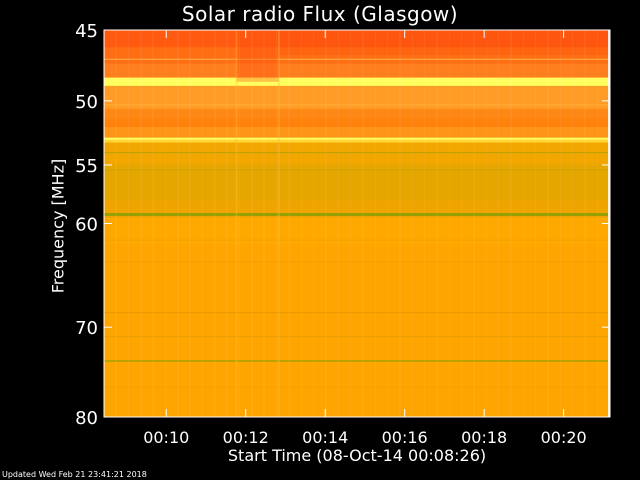  What do you see at coordinates (86, 166) in the screenshot?
I see `y-tick-label-2: 55` at bounding box center [86, 166].